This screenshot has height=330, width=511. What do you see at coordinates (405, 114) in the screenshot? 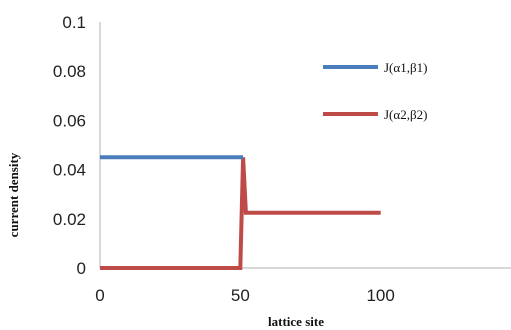
I see `legend-label-2: J(α2,β2)` at bounding box center [405, 114].